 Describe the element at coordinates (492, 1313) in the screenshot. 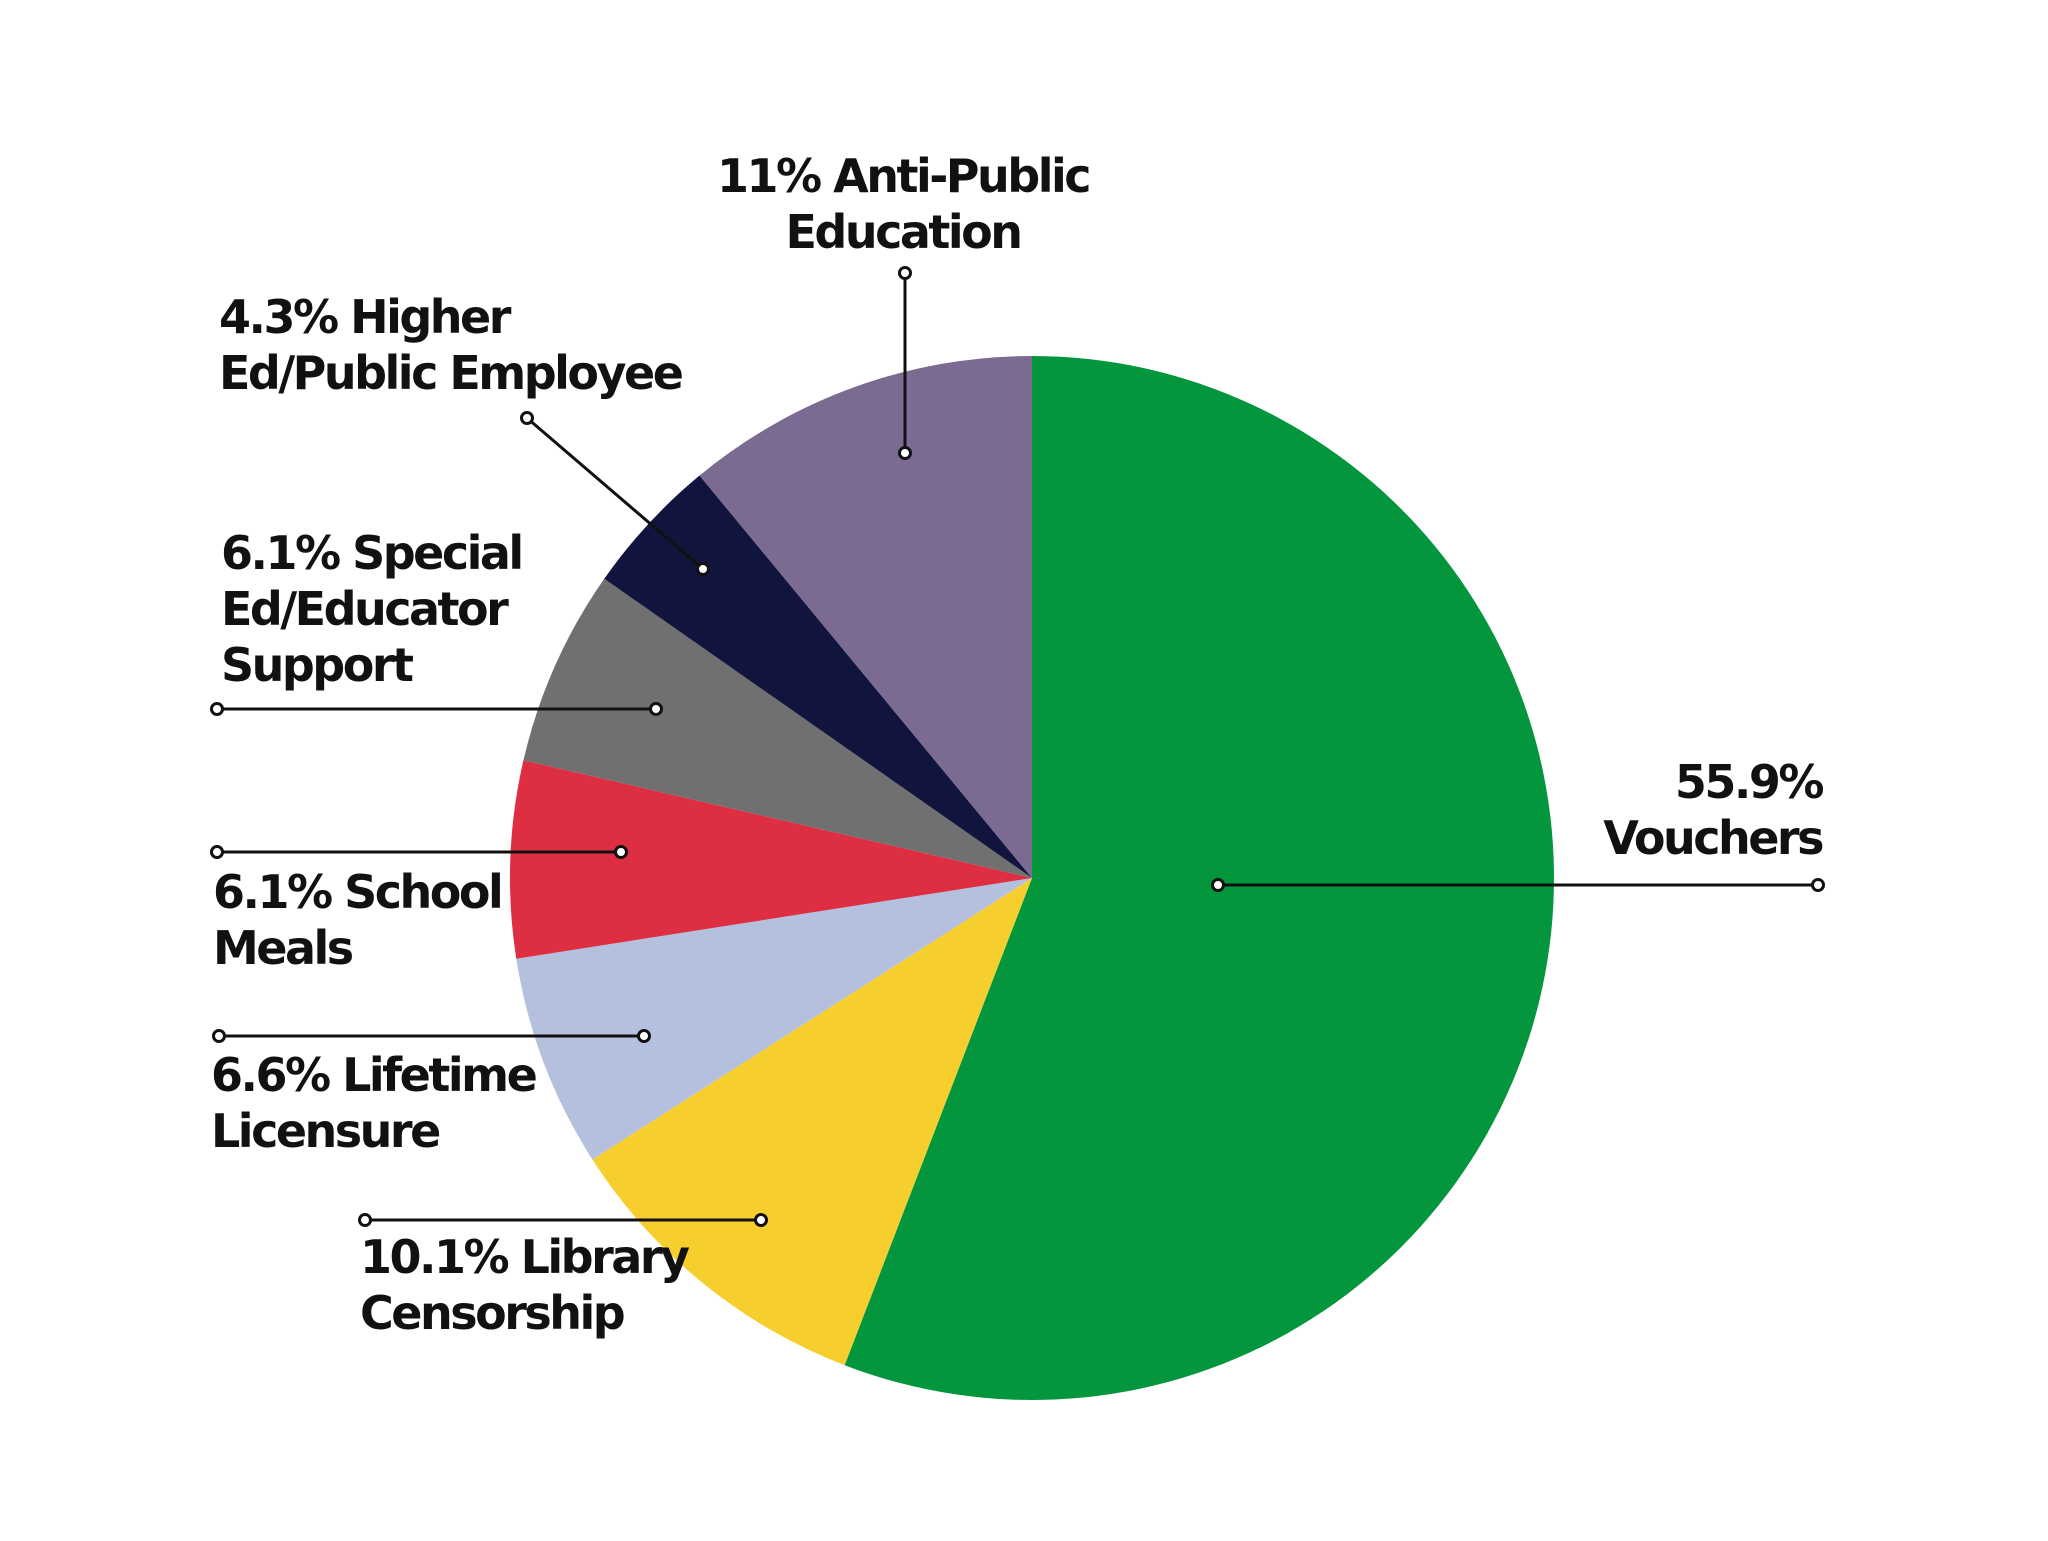

I see `slice-label-line: Censorship` at that location.